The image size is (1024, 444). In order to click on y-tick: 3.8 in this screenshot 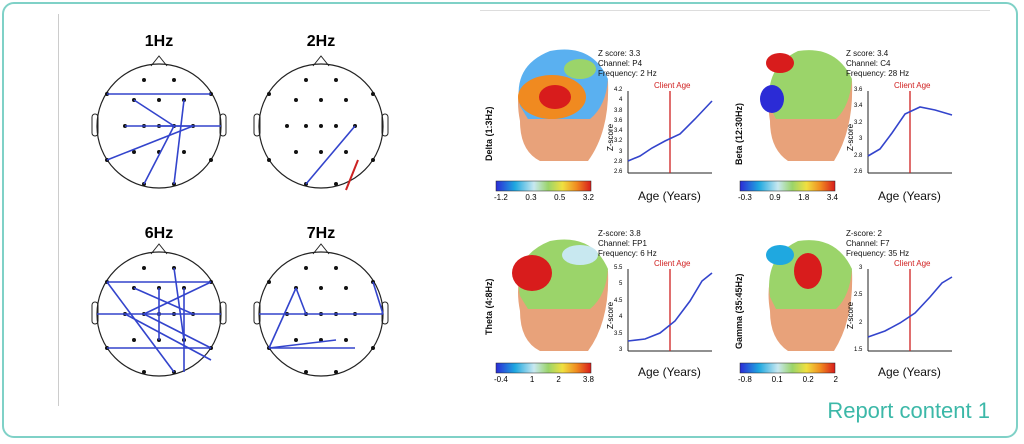, I will do `click(618, 110)`.